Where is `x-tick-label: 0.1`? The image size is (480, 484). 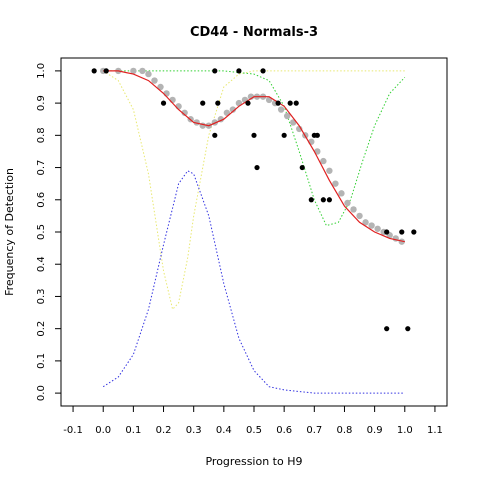
x-tick-label: 0.1 is located at coordinates (133, 430).